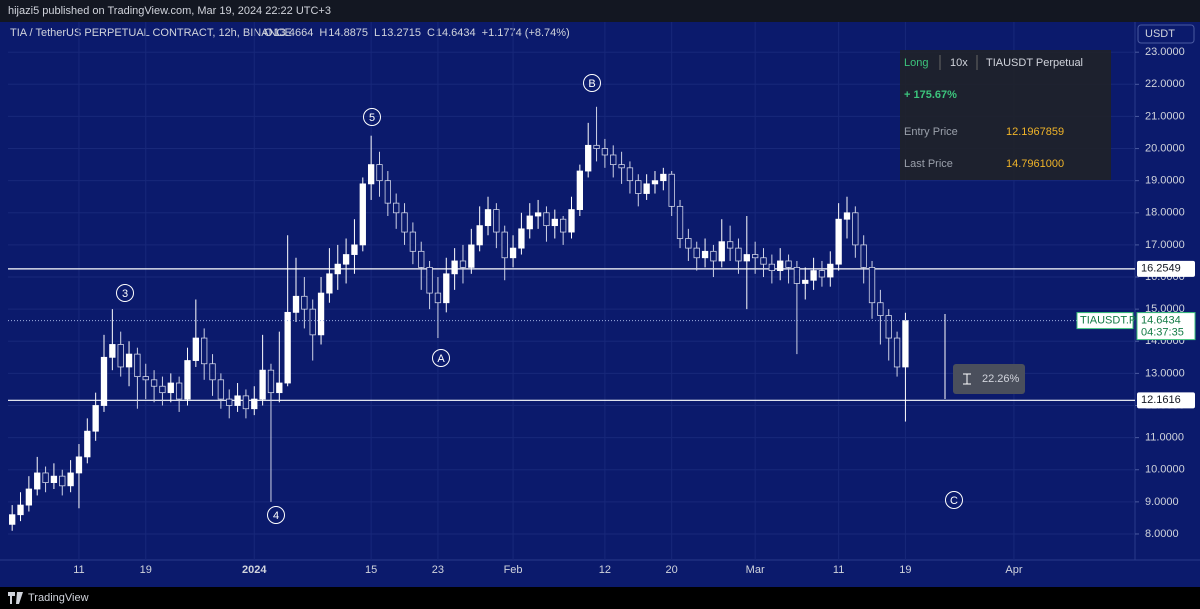  Describe the element at coordinates (672, 570) in the screenshot. I see `x-tick-label: 20` at that location.